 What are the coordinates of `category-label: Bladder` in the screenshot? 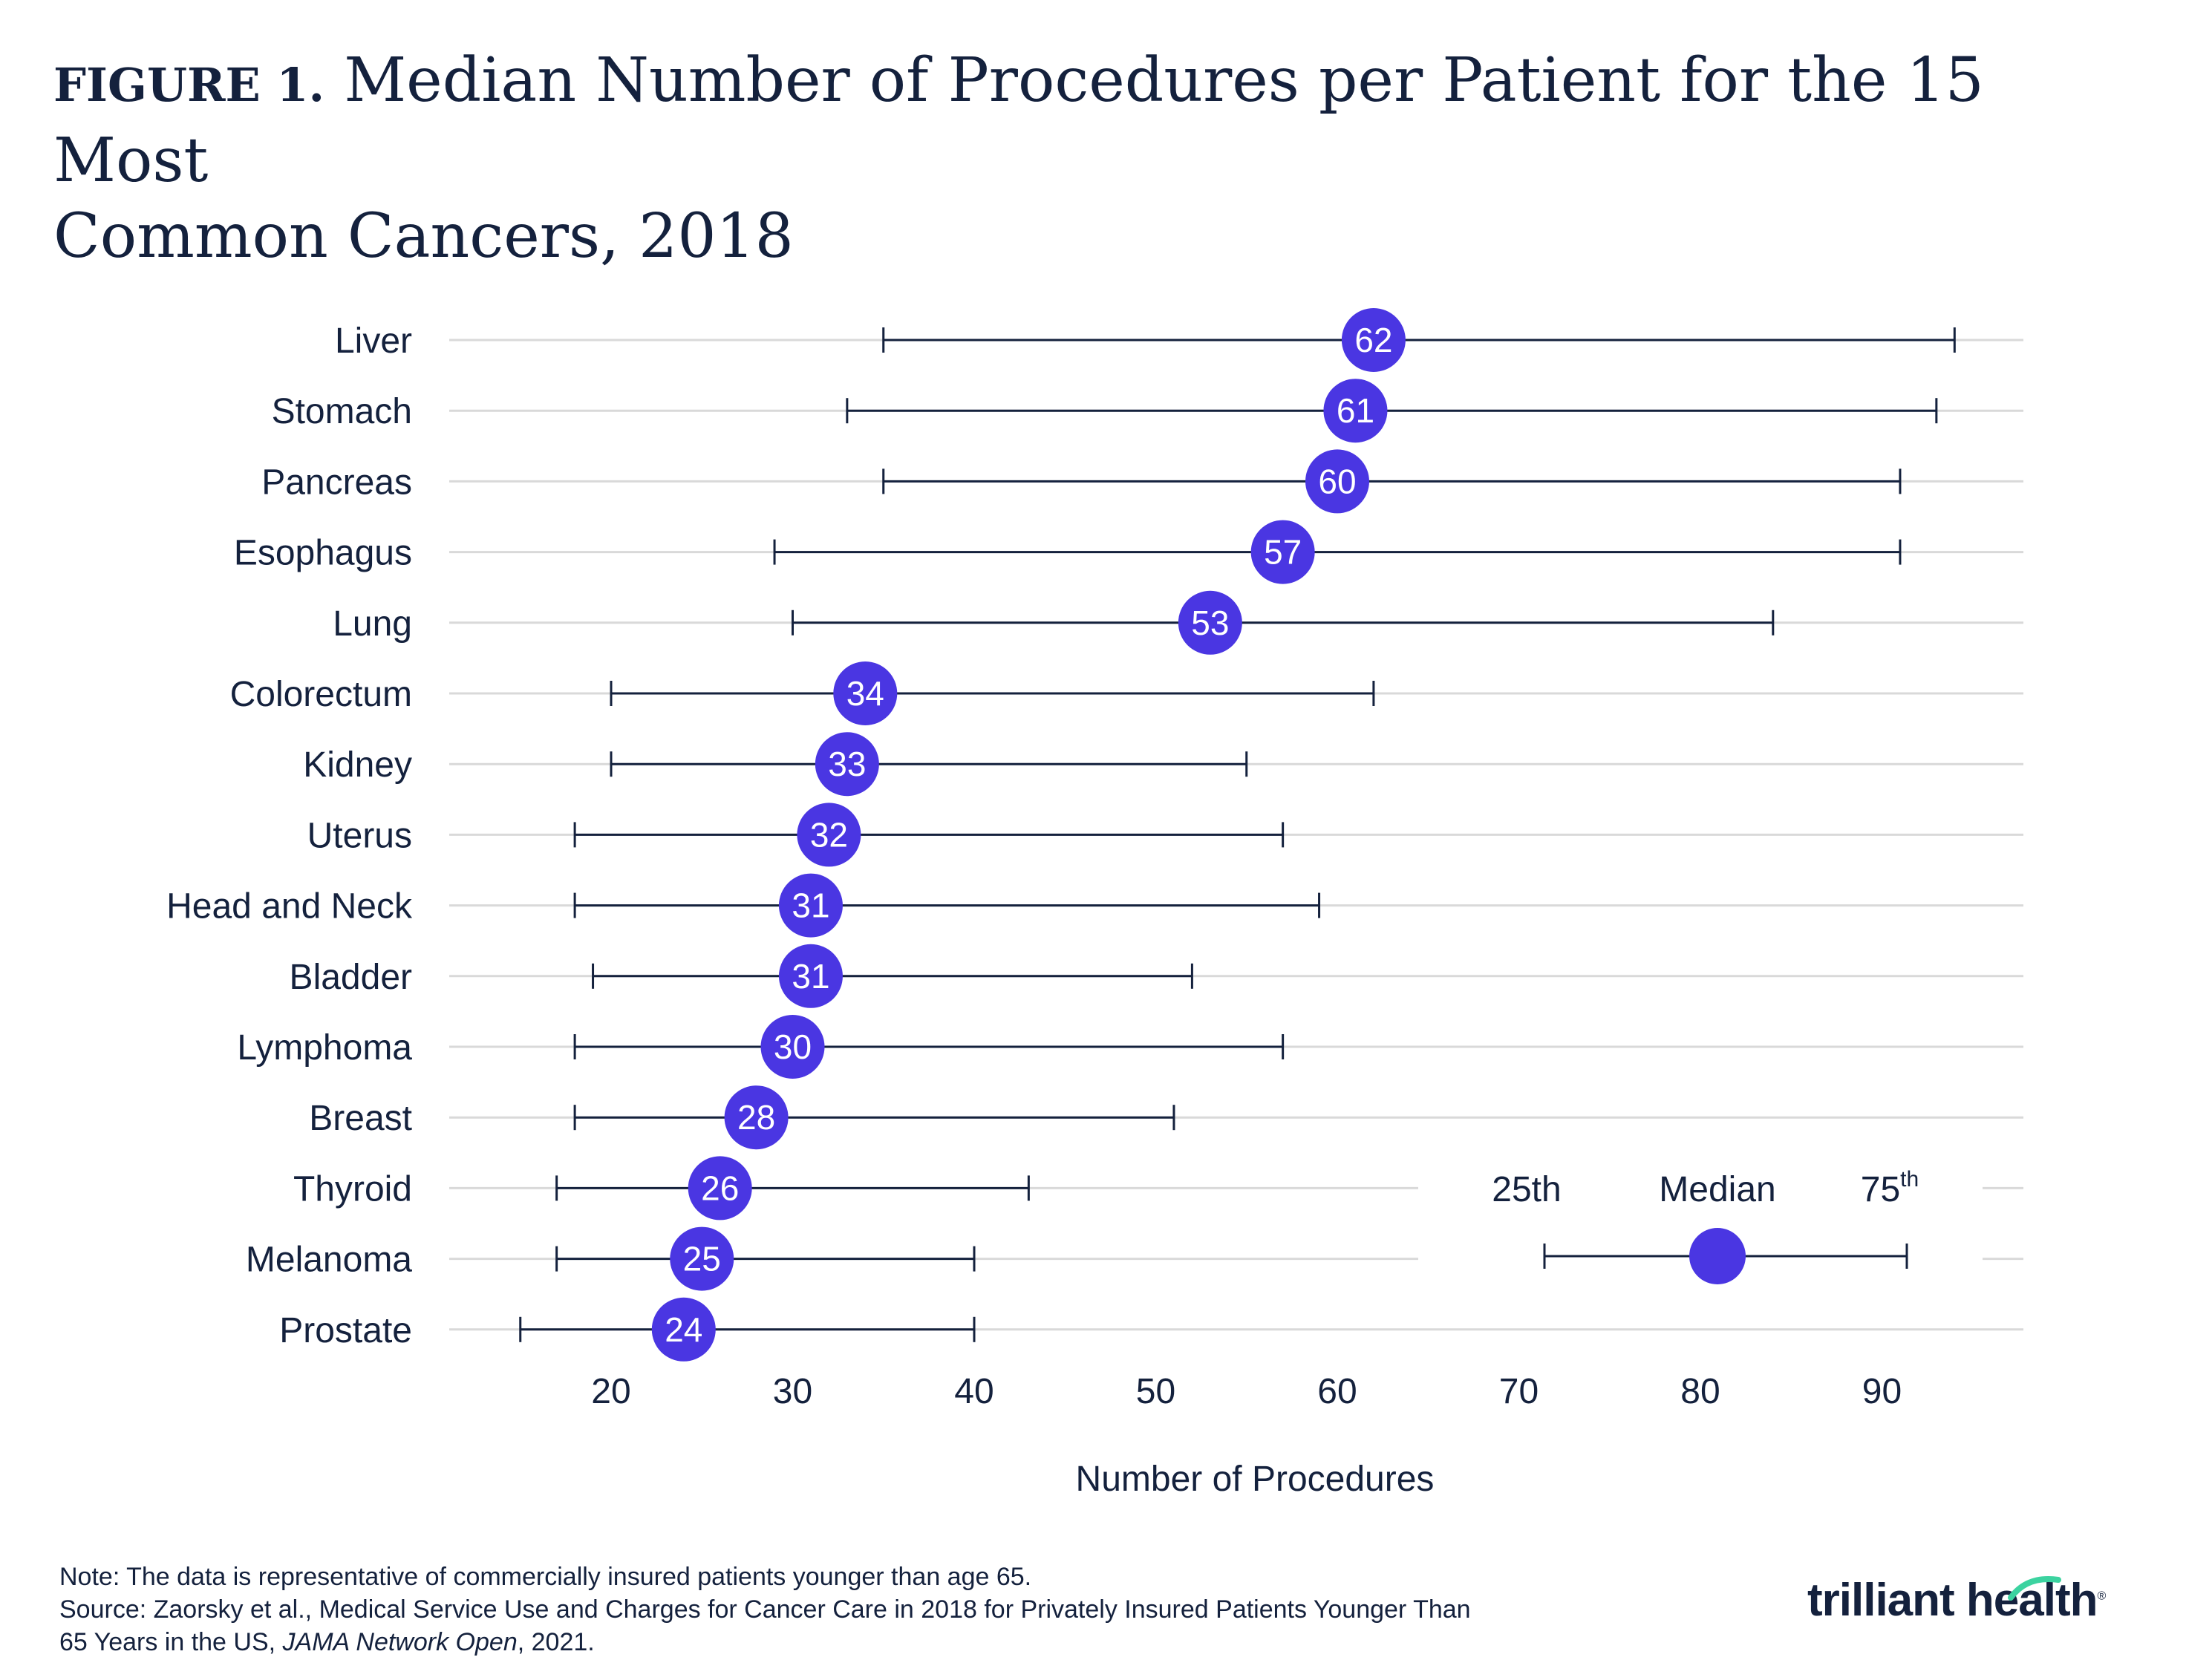 It's located at (351, 977).